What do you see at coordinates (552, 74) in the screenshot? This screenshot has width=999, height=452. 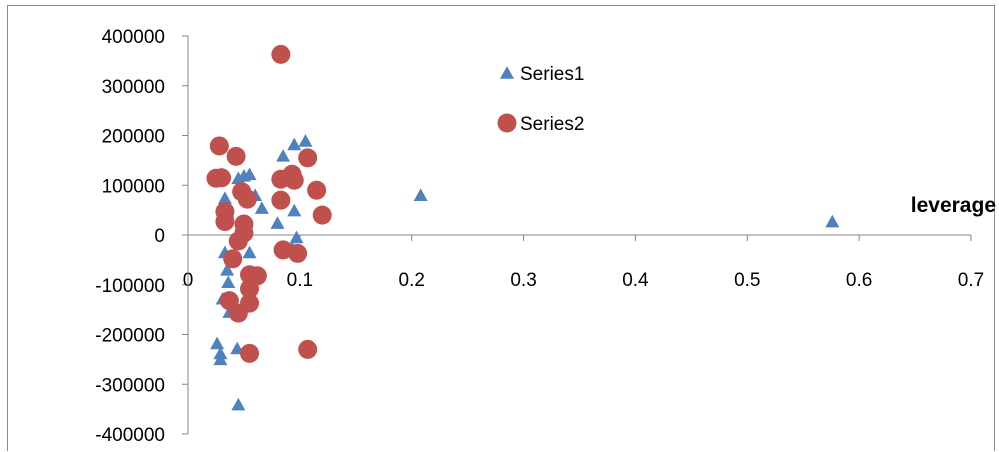 I see `legend-label-series1: Series1` at bounding box center [552, 74].